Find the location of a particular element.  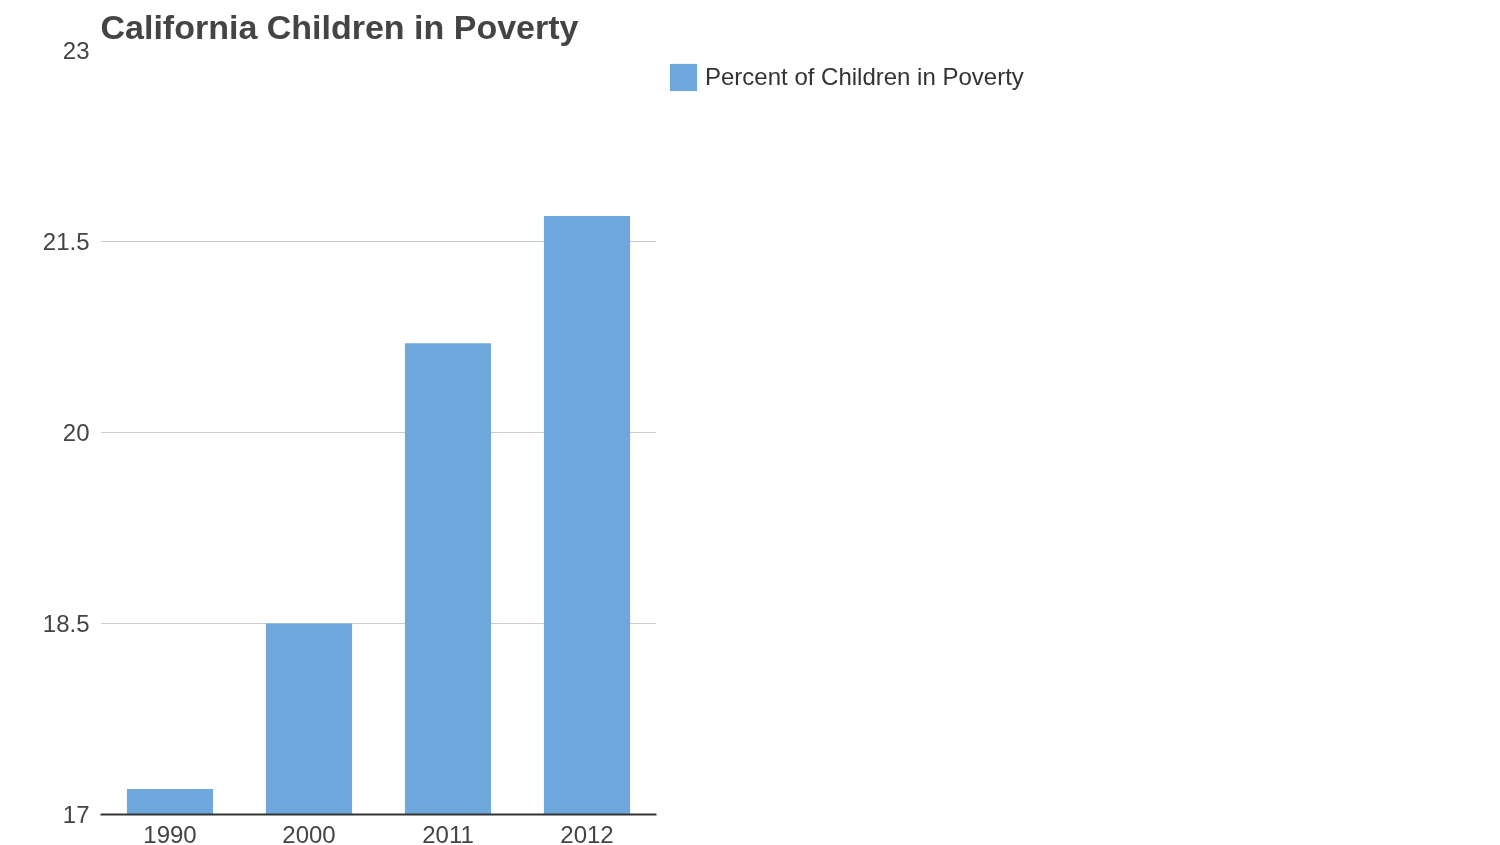

x-tick-label: 2012 is located at coordinates (587, 832).